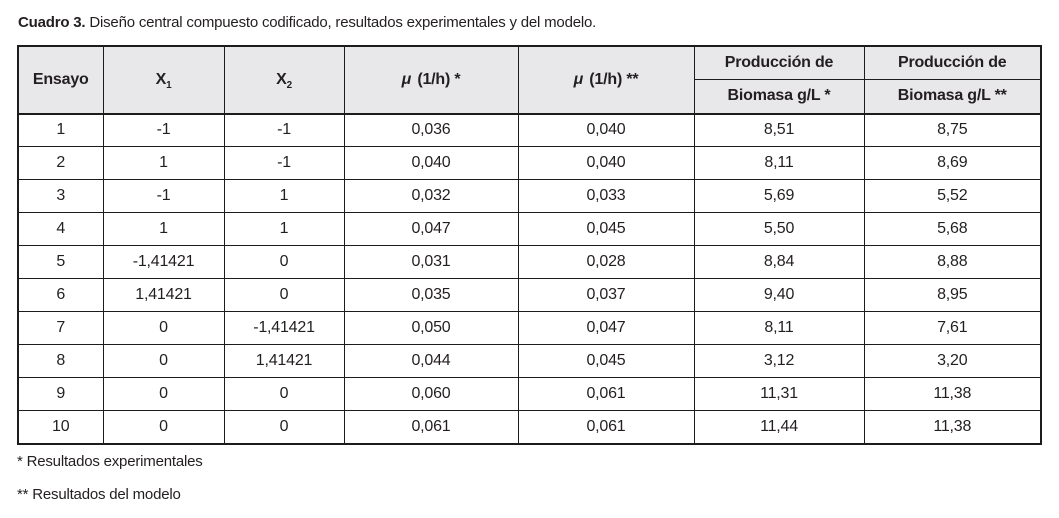 This screenshot has height=518, width=1059. I want to click on cell: 5, so click(60, 262).